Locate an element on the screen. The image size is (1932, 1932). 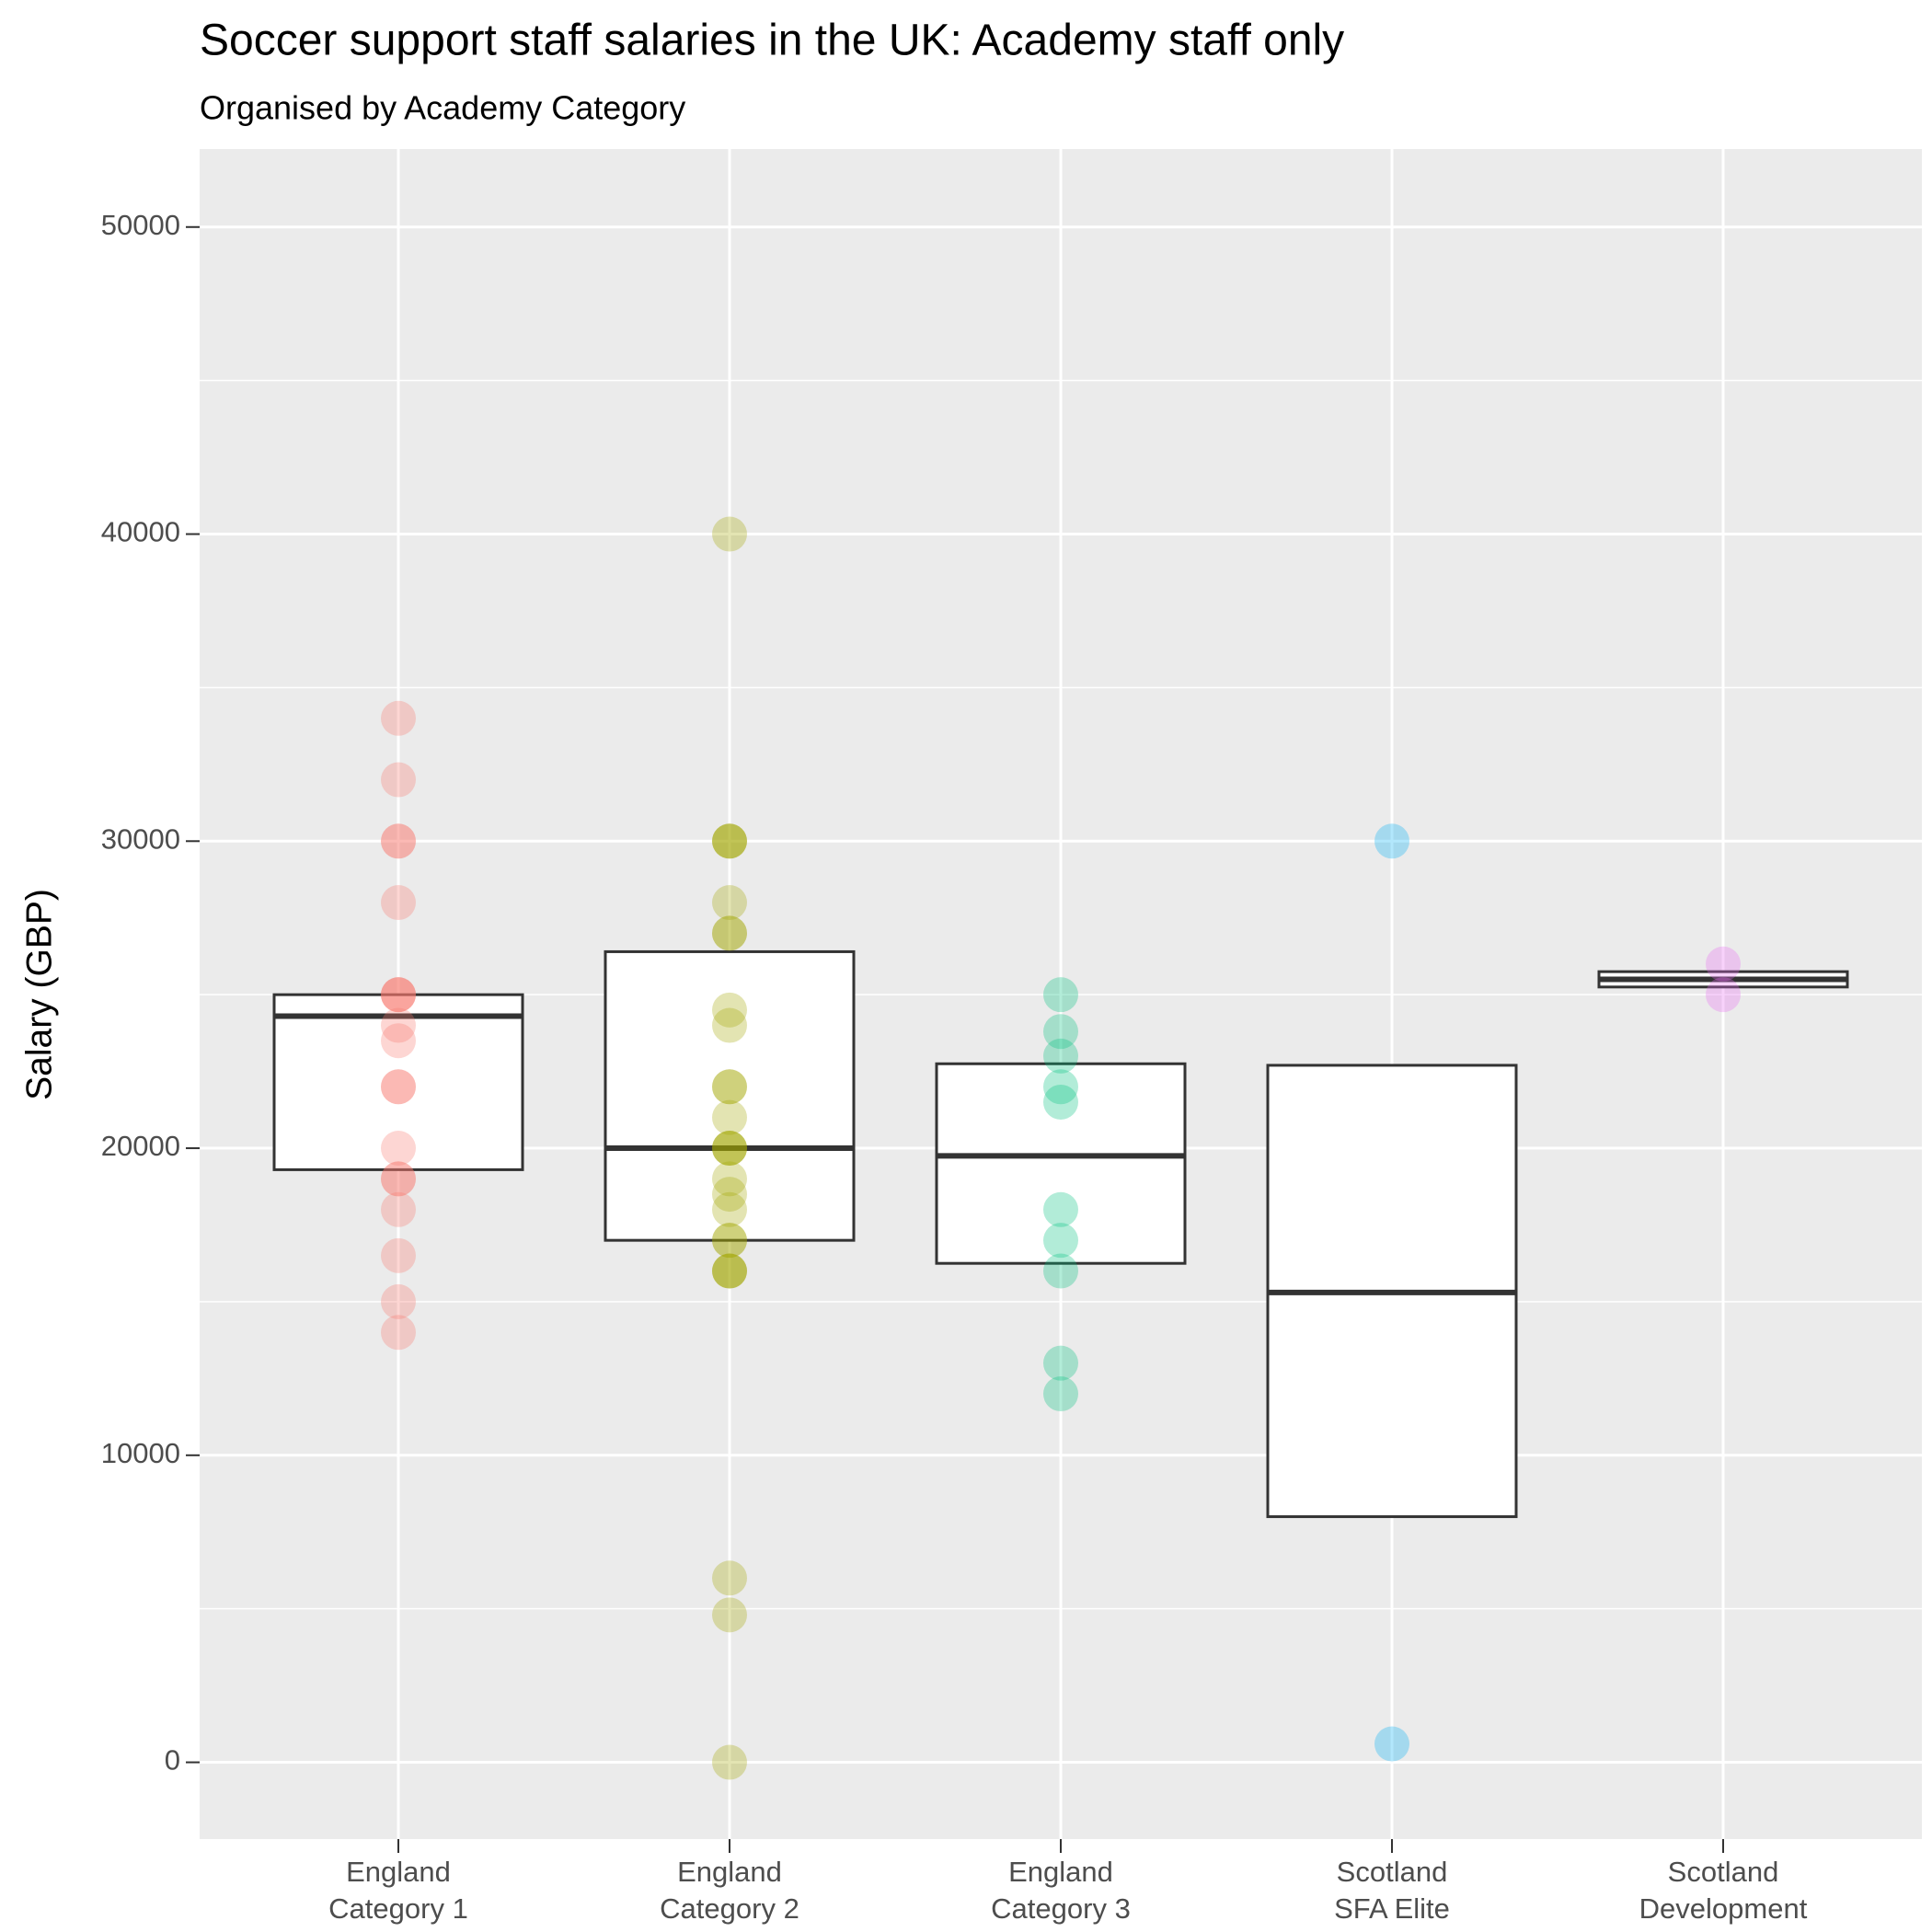
x-tick-label: Development is located at coordinates (1723, 1909).